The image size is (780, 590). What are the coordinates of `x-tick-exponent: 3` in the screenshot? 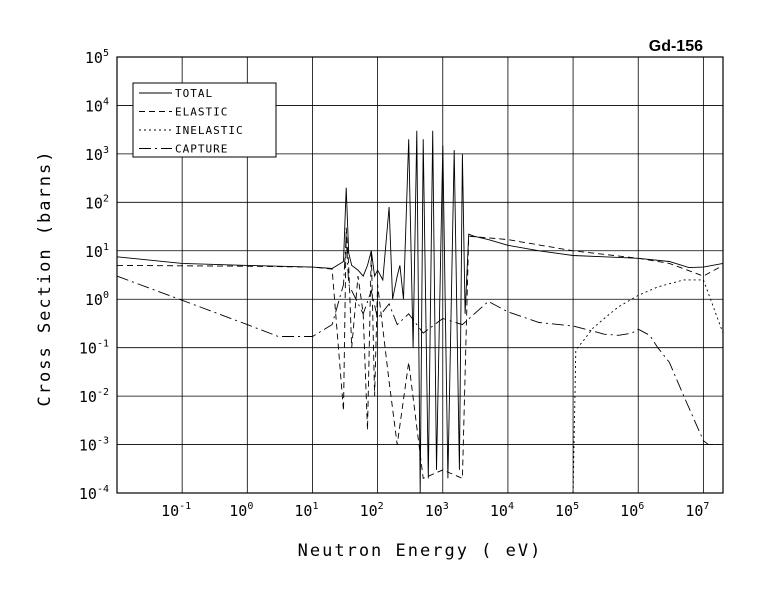 It's located at (446, 506).